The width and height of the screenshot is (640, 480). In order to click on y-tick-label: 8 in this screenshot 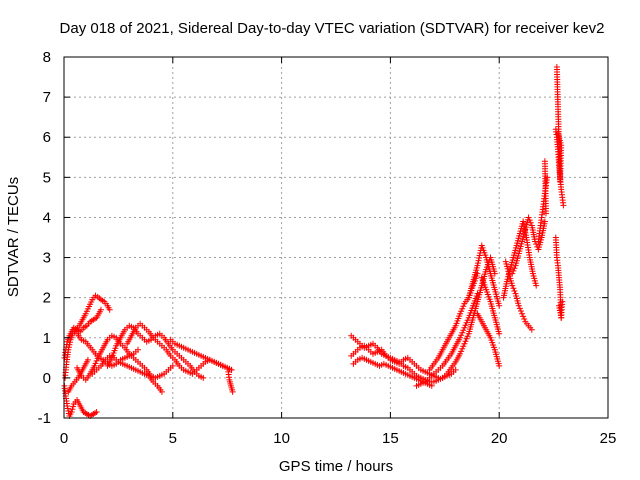, I will do `click(47, 57)`.